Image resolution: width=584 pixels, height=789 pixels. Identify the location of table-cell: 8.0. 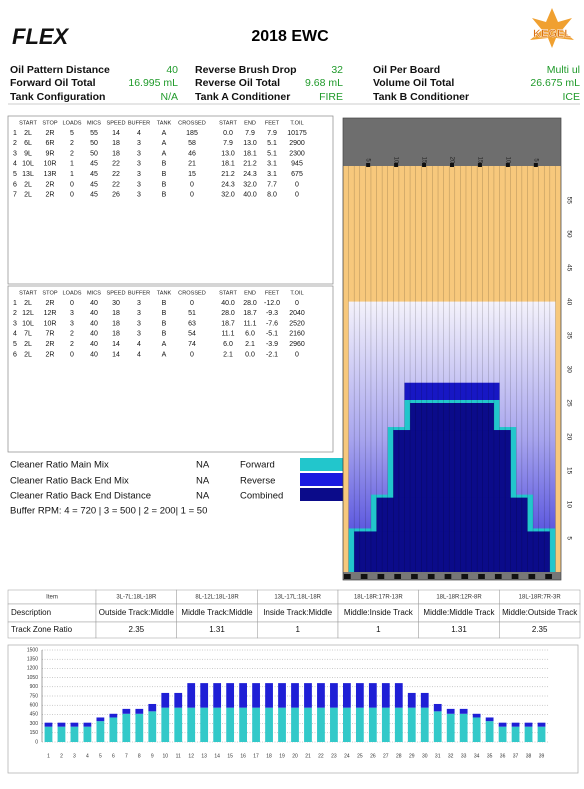
(272, 195).